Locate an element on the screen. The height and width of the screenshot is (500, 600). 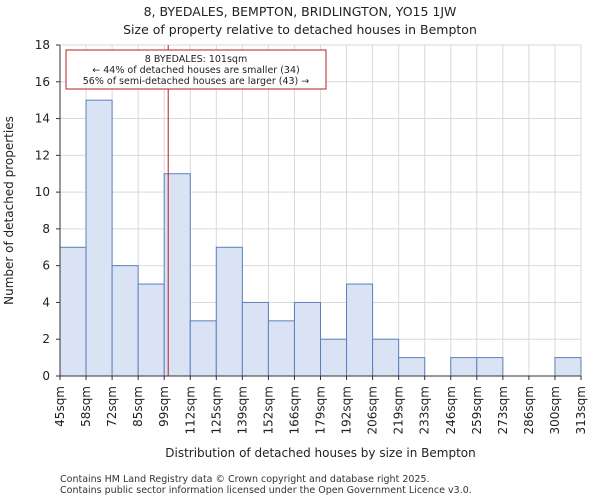
x-tick-label: 246sqm is located at coordinates (451, 410).